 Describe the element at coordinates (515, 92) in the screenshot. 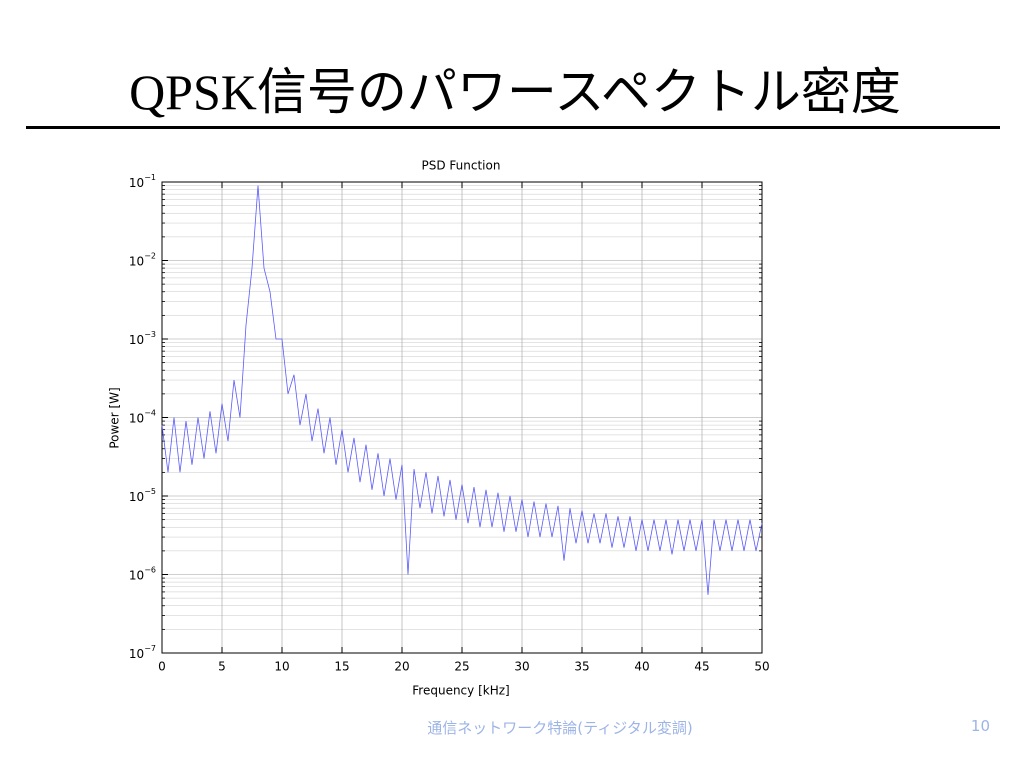

I see `slide-title: QPSK信号のパワースペクトル密度` at that location.